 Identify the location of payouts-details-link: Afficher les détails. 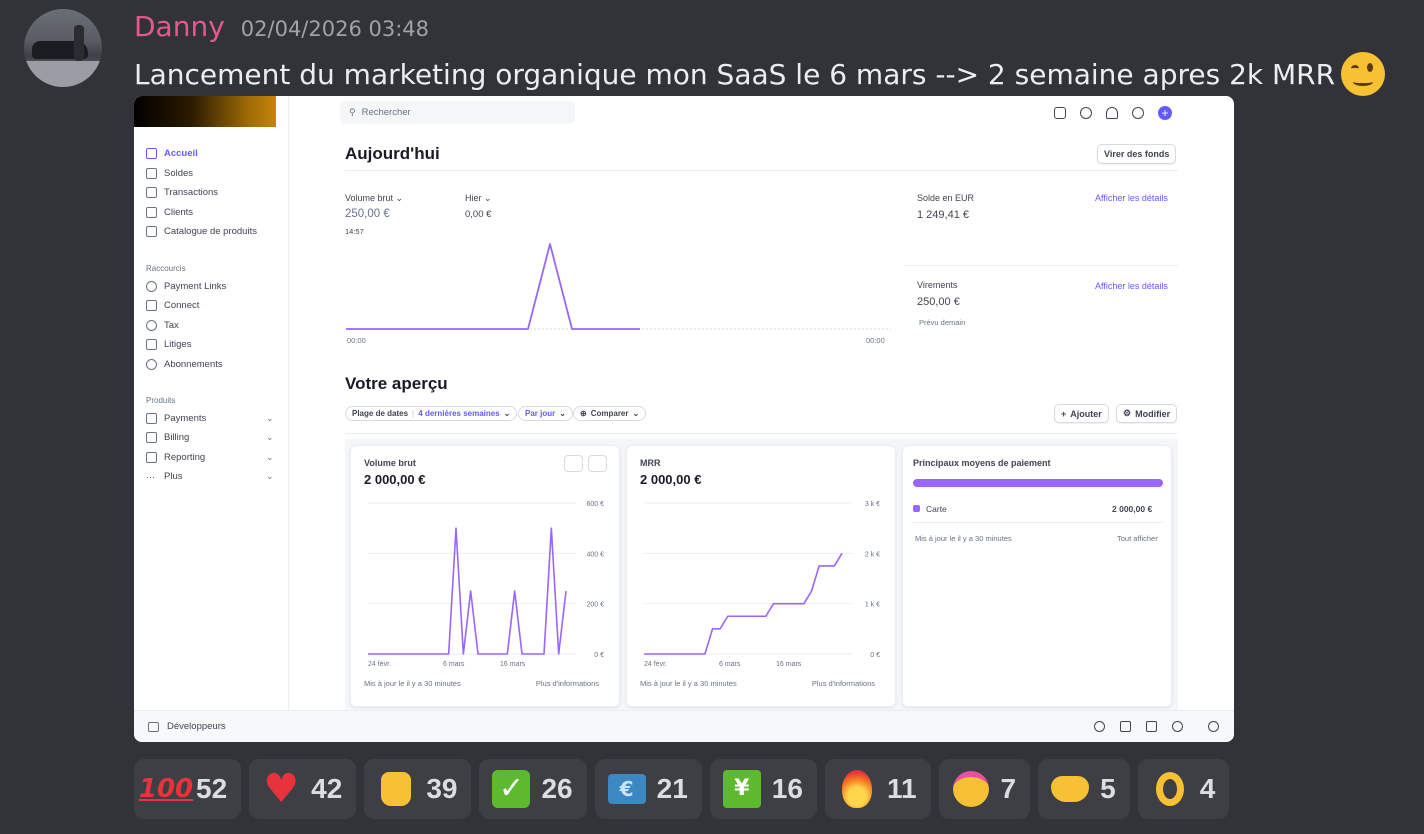
(1131, 286).